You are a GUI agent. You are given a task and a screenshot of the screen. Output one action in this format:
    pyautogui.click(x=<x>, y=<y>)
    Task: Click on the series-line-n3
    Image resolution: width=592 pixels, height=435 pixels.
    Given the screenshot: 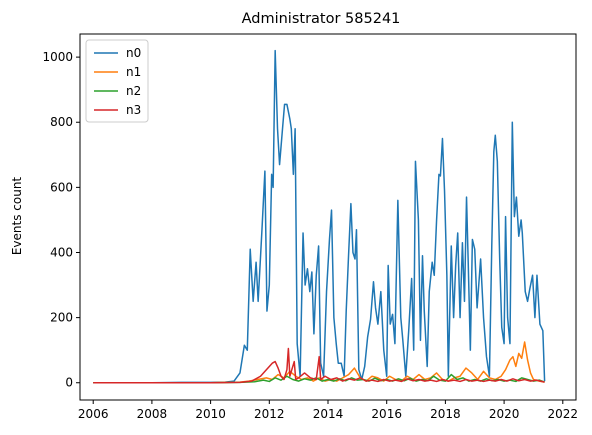 What is the action you would take?
    pyautogui.click(x=319, y=365)
    